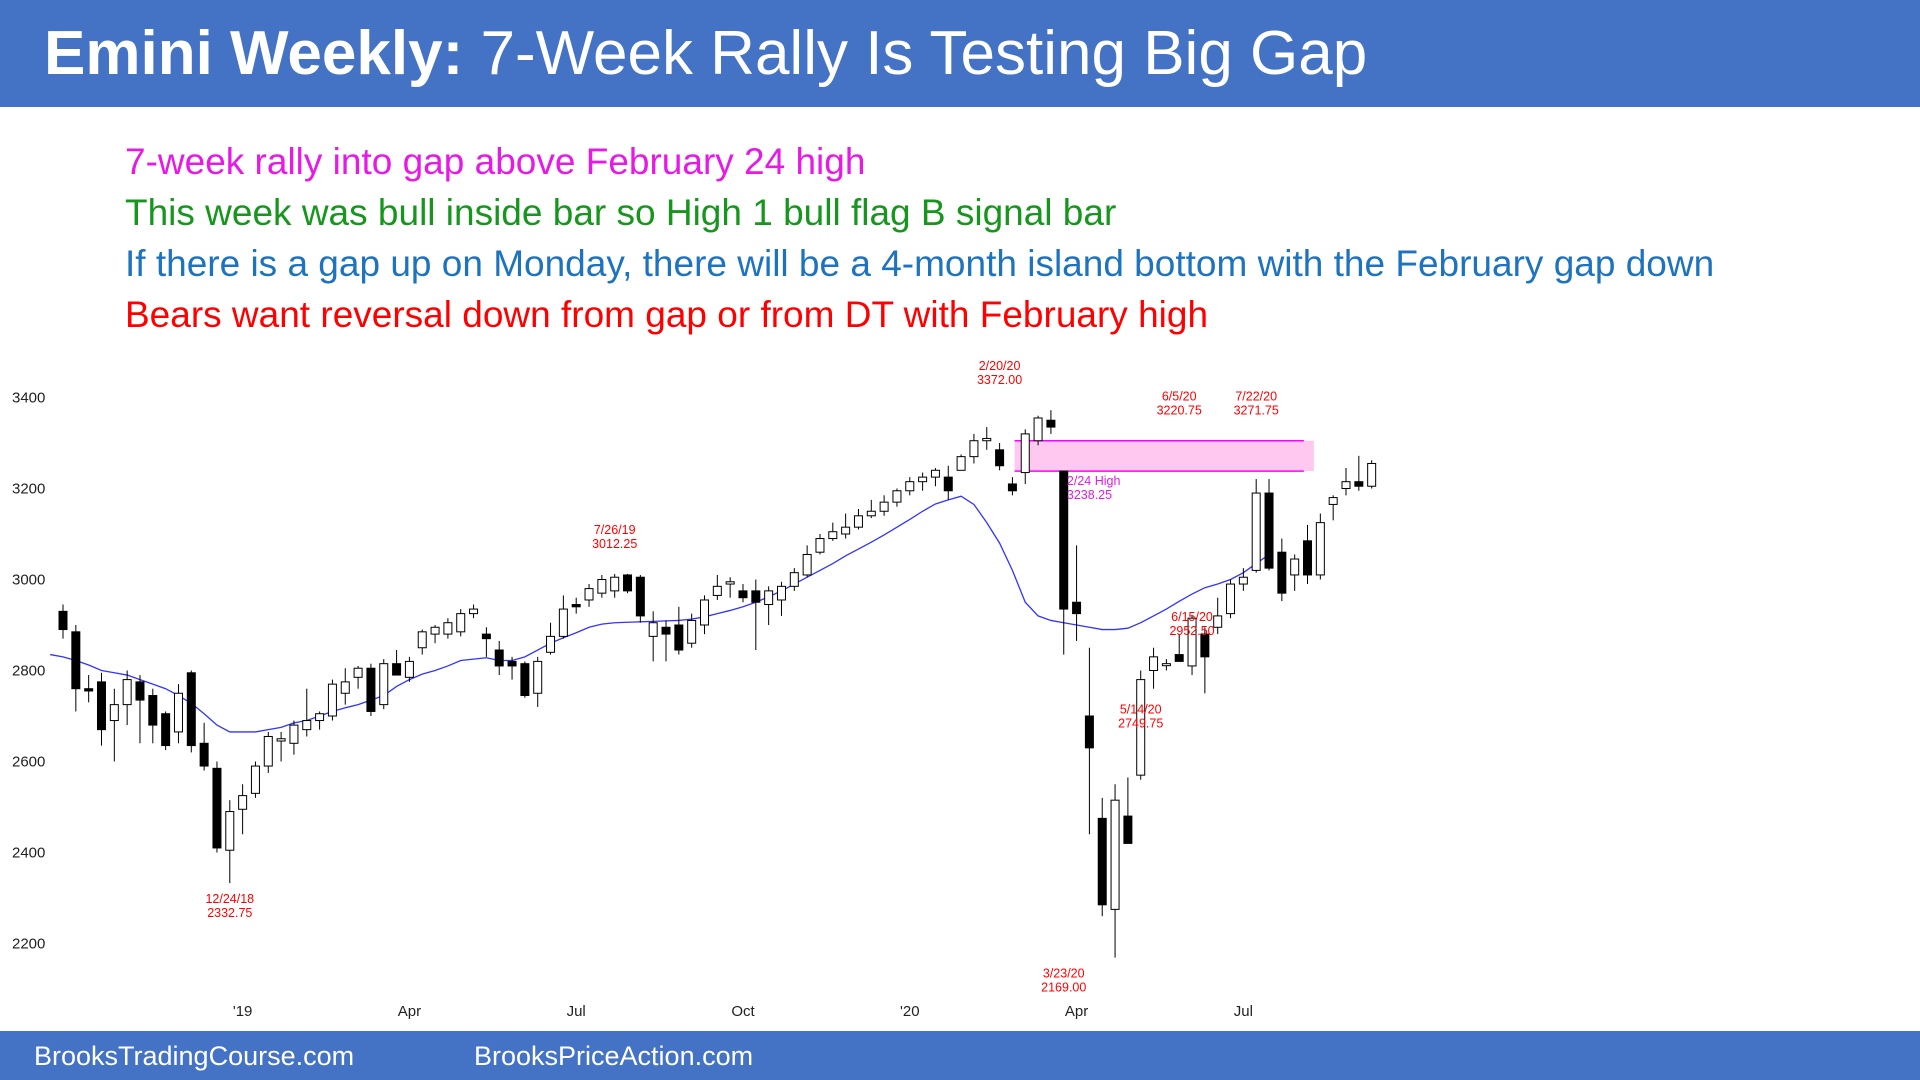 This screenshot has width=1920, height=1080. I want to click on x-axis: '19 Apr Jul Oct '20 Apr Jul, so click(743, 1011).